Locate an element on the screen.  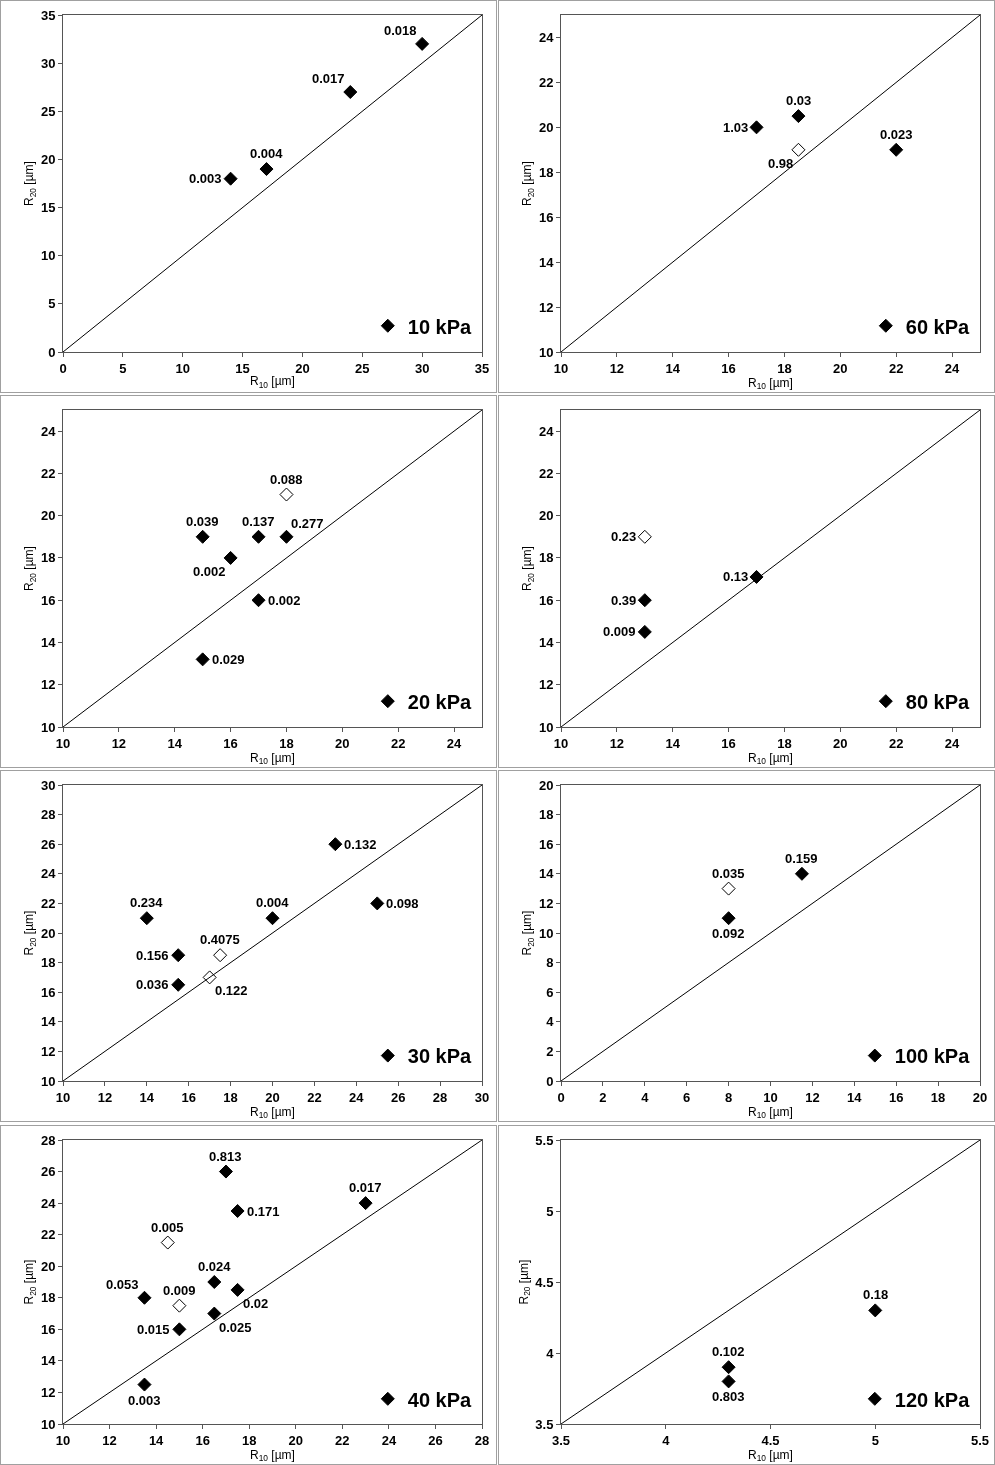
x-tick-label: 2 is located at coordinates (603, 1097).